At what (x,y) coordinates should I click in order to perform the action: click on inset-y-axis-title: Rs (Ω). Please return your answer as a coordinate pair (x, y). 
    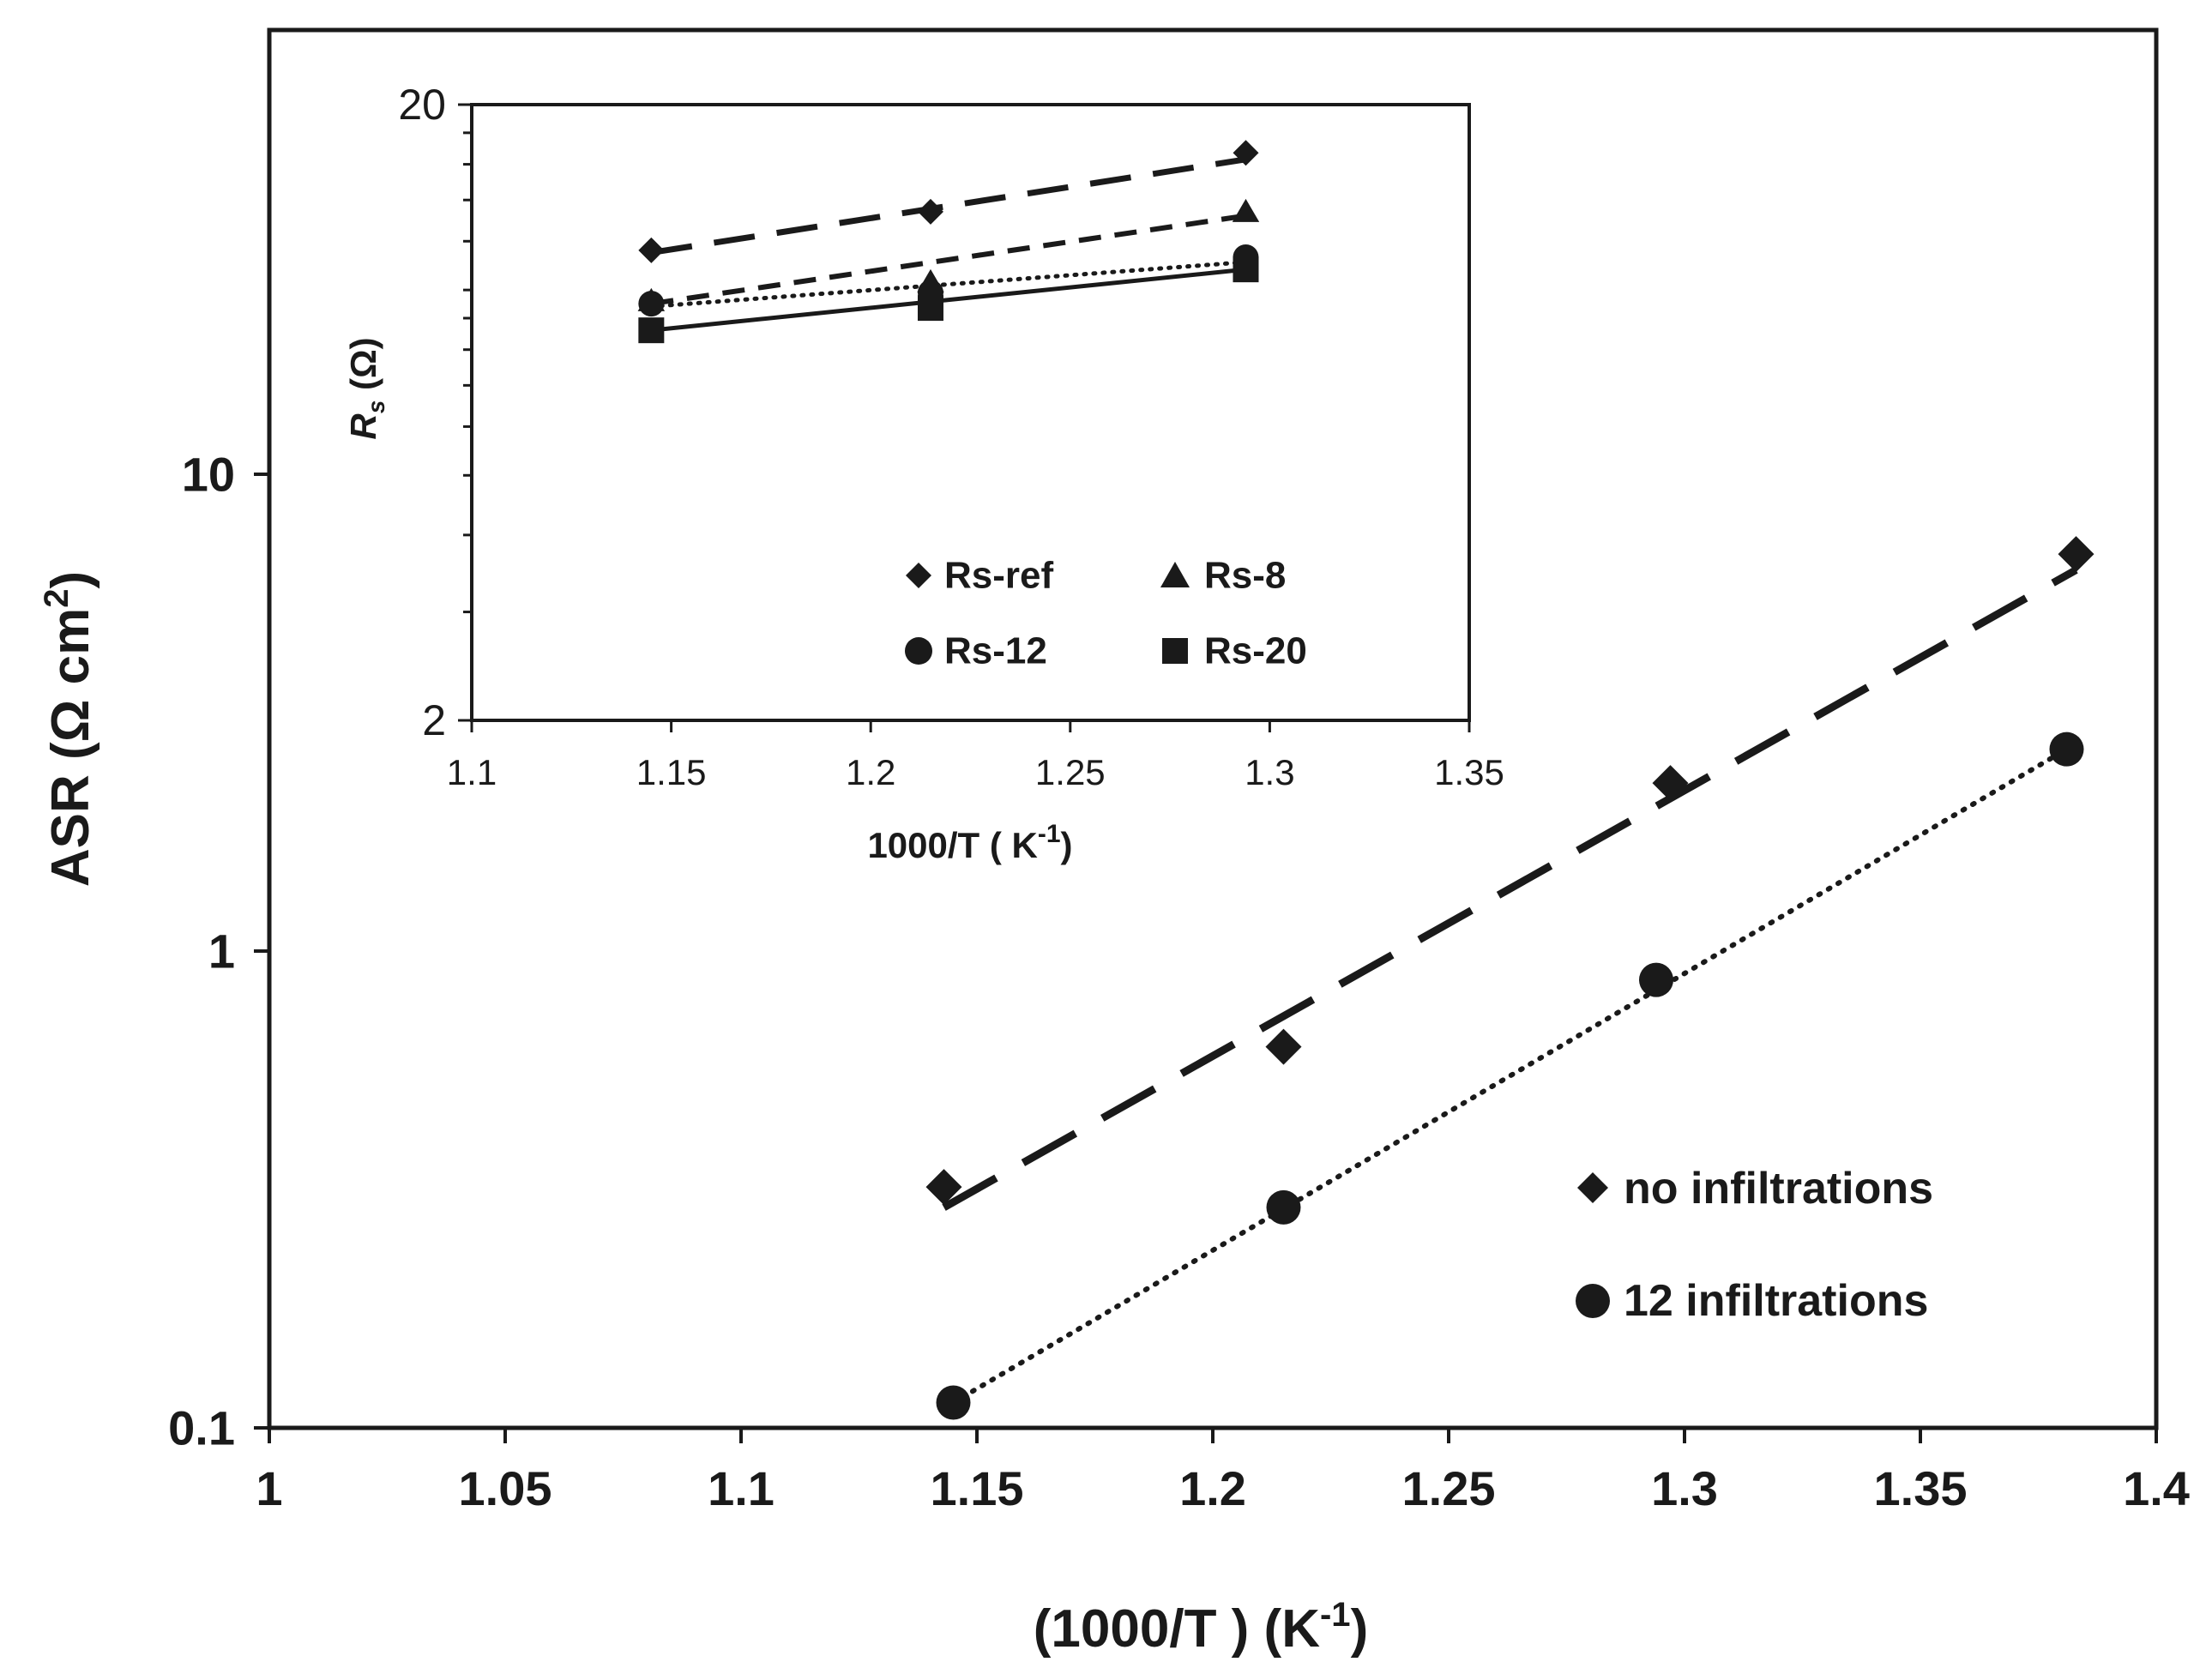
    Looking at the image, I should click on (366, 388).